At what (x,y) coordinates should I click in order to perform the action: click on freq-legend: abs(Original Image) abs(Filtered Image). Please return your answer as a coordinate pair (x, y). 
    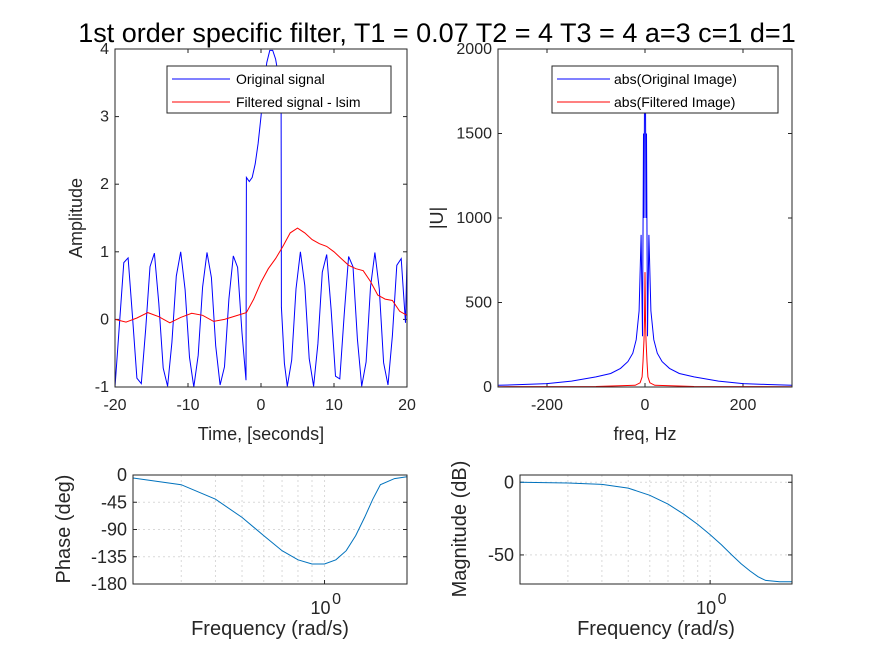
    Looking at the image, I should click on (665, 89).